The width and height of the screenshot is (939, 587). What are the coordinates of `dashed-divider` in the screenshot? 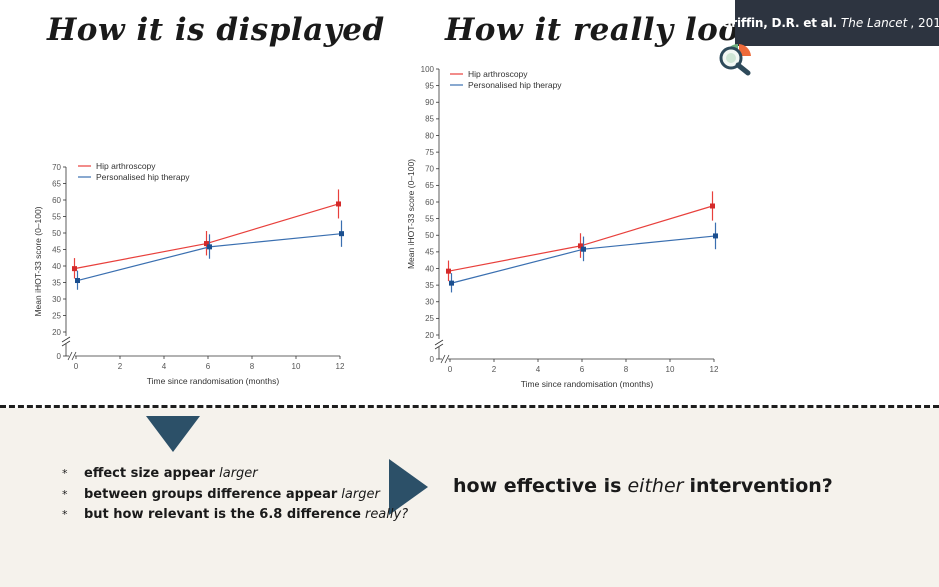 It's located at (469, 406).